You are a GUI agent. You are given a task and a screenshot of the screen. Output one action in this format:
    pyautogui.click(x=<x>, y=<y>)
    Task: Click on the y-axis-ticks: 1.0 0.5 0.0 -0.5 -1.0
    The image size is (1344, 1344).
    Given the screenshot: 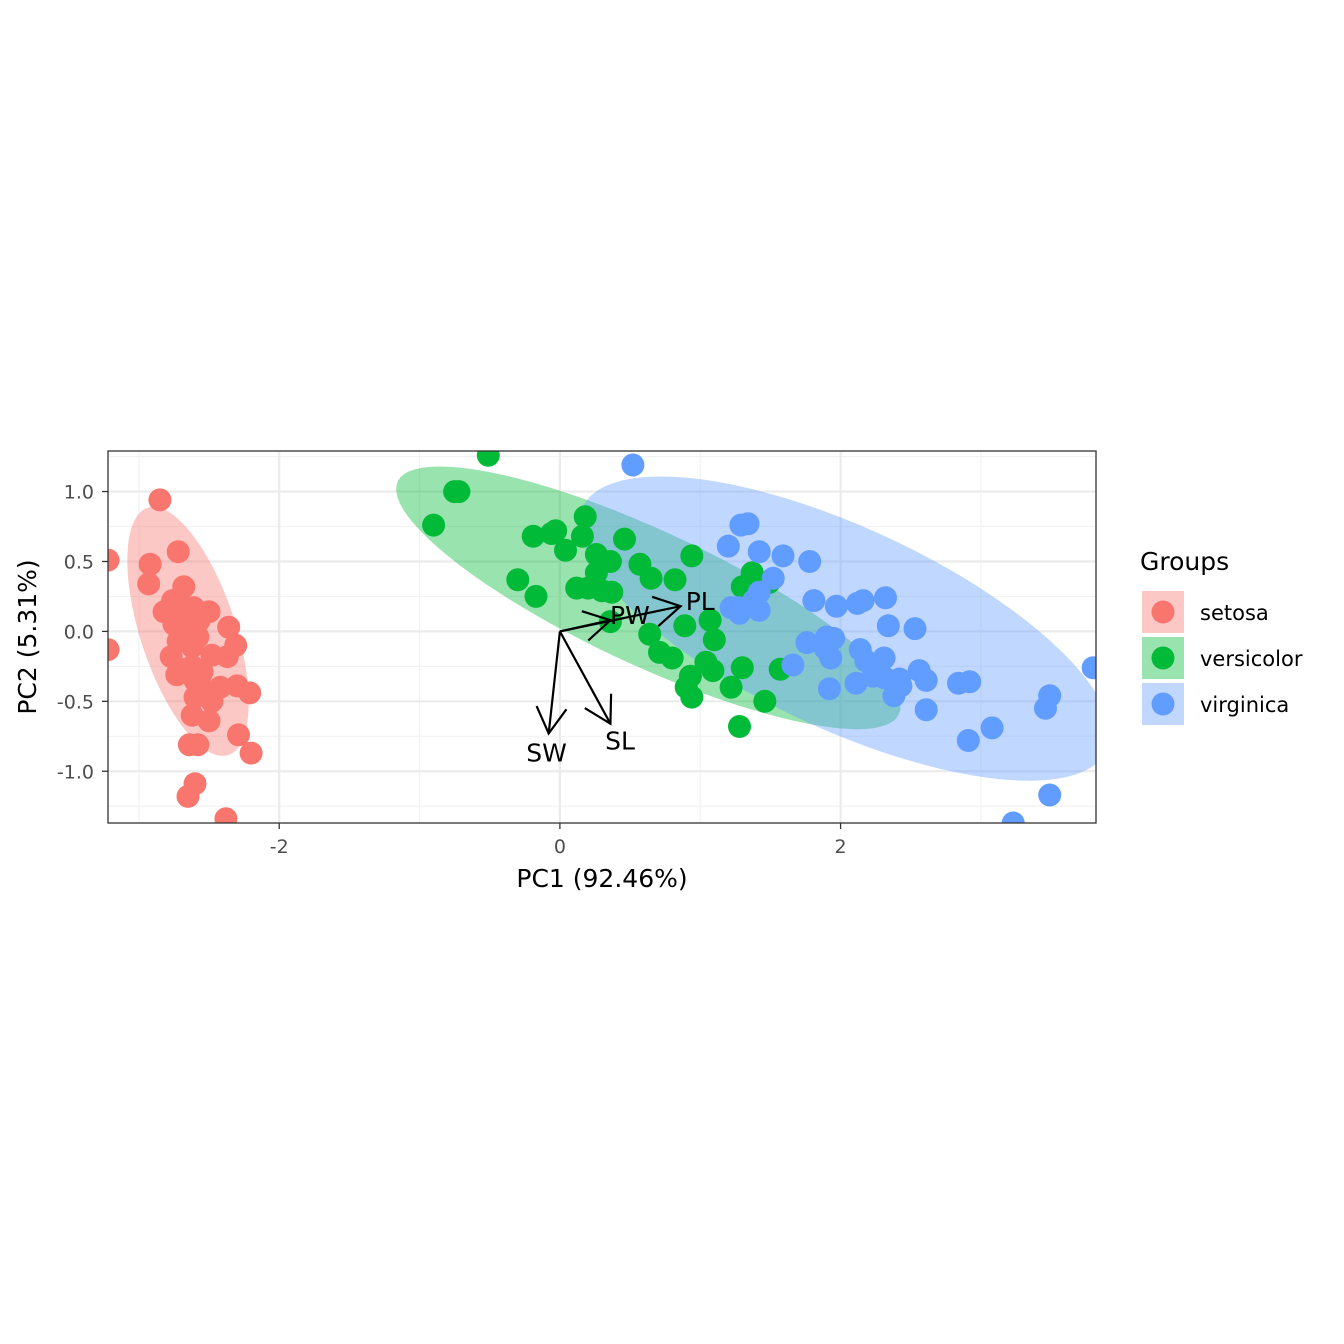 What is the action you would take?
    pyautogui.click(x=82, y=632)
    